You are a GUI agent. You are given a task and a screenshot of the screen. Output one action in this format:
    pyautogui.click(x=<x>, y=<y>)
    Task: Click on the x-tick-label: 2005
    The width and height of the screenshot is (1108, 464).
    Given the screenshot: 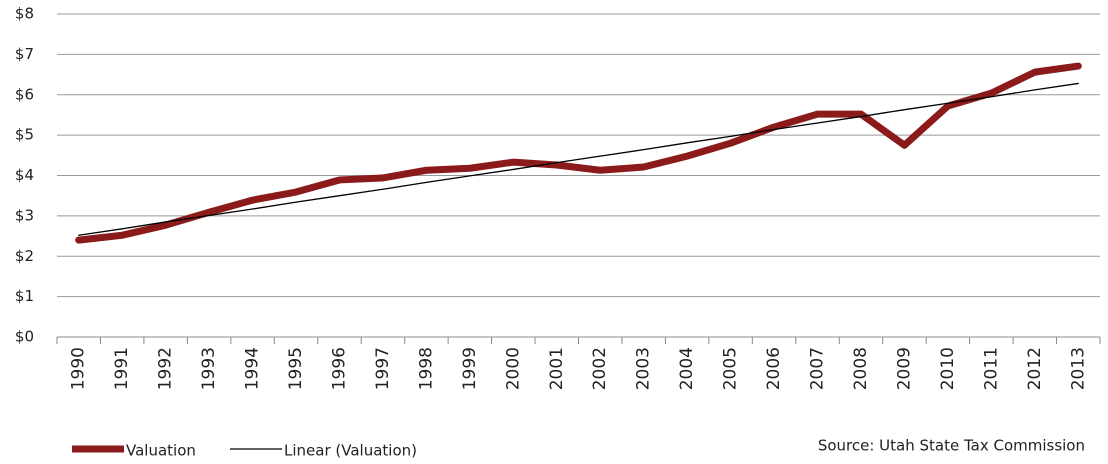 What is the action you would take?
    pyautogui.click(x=731, y=368)
    